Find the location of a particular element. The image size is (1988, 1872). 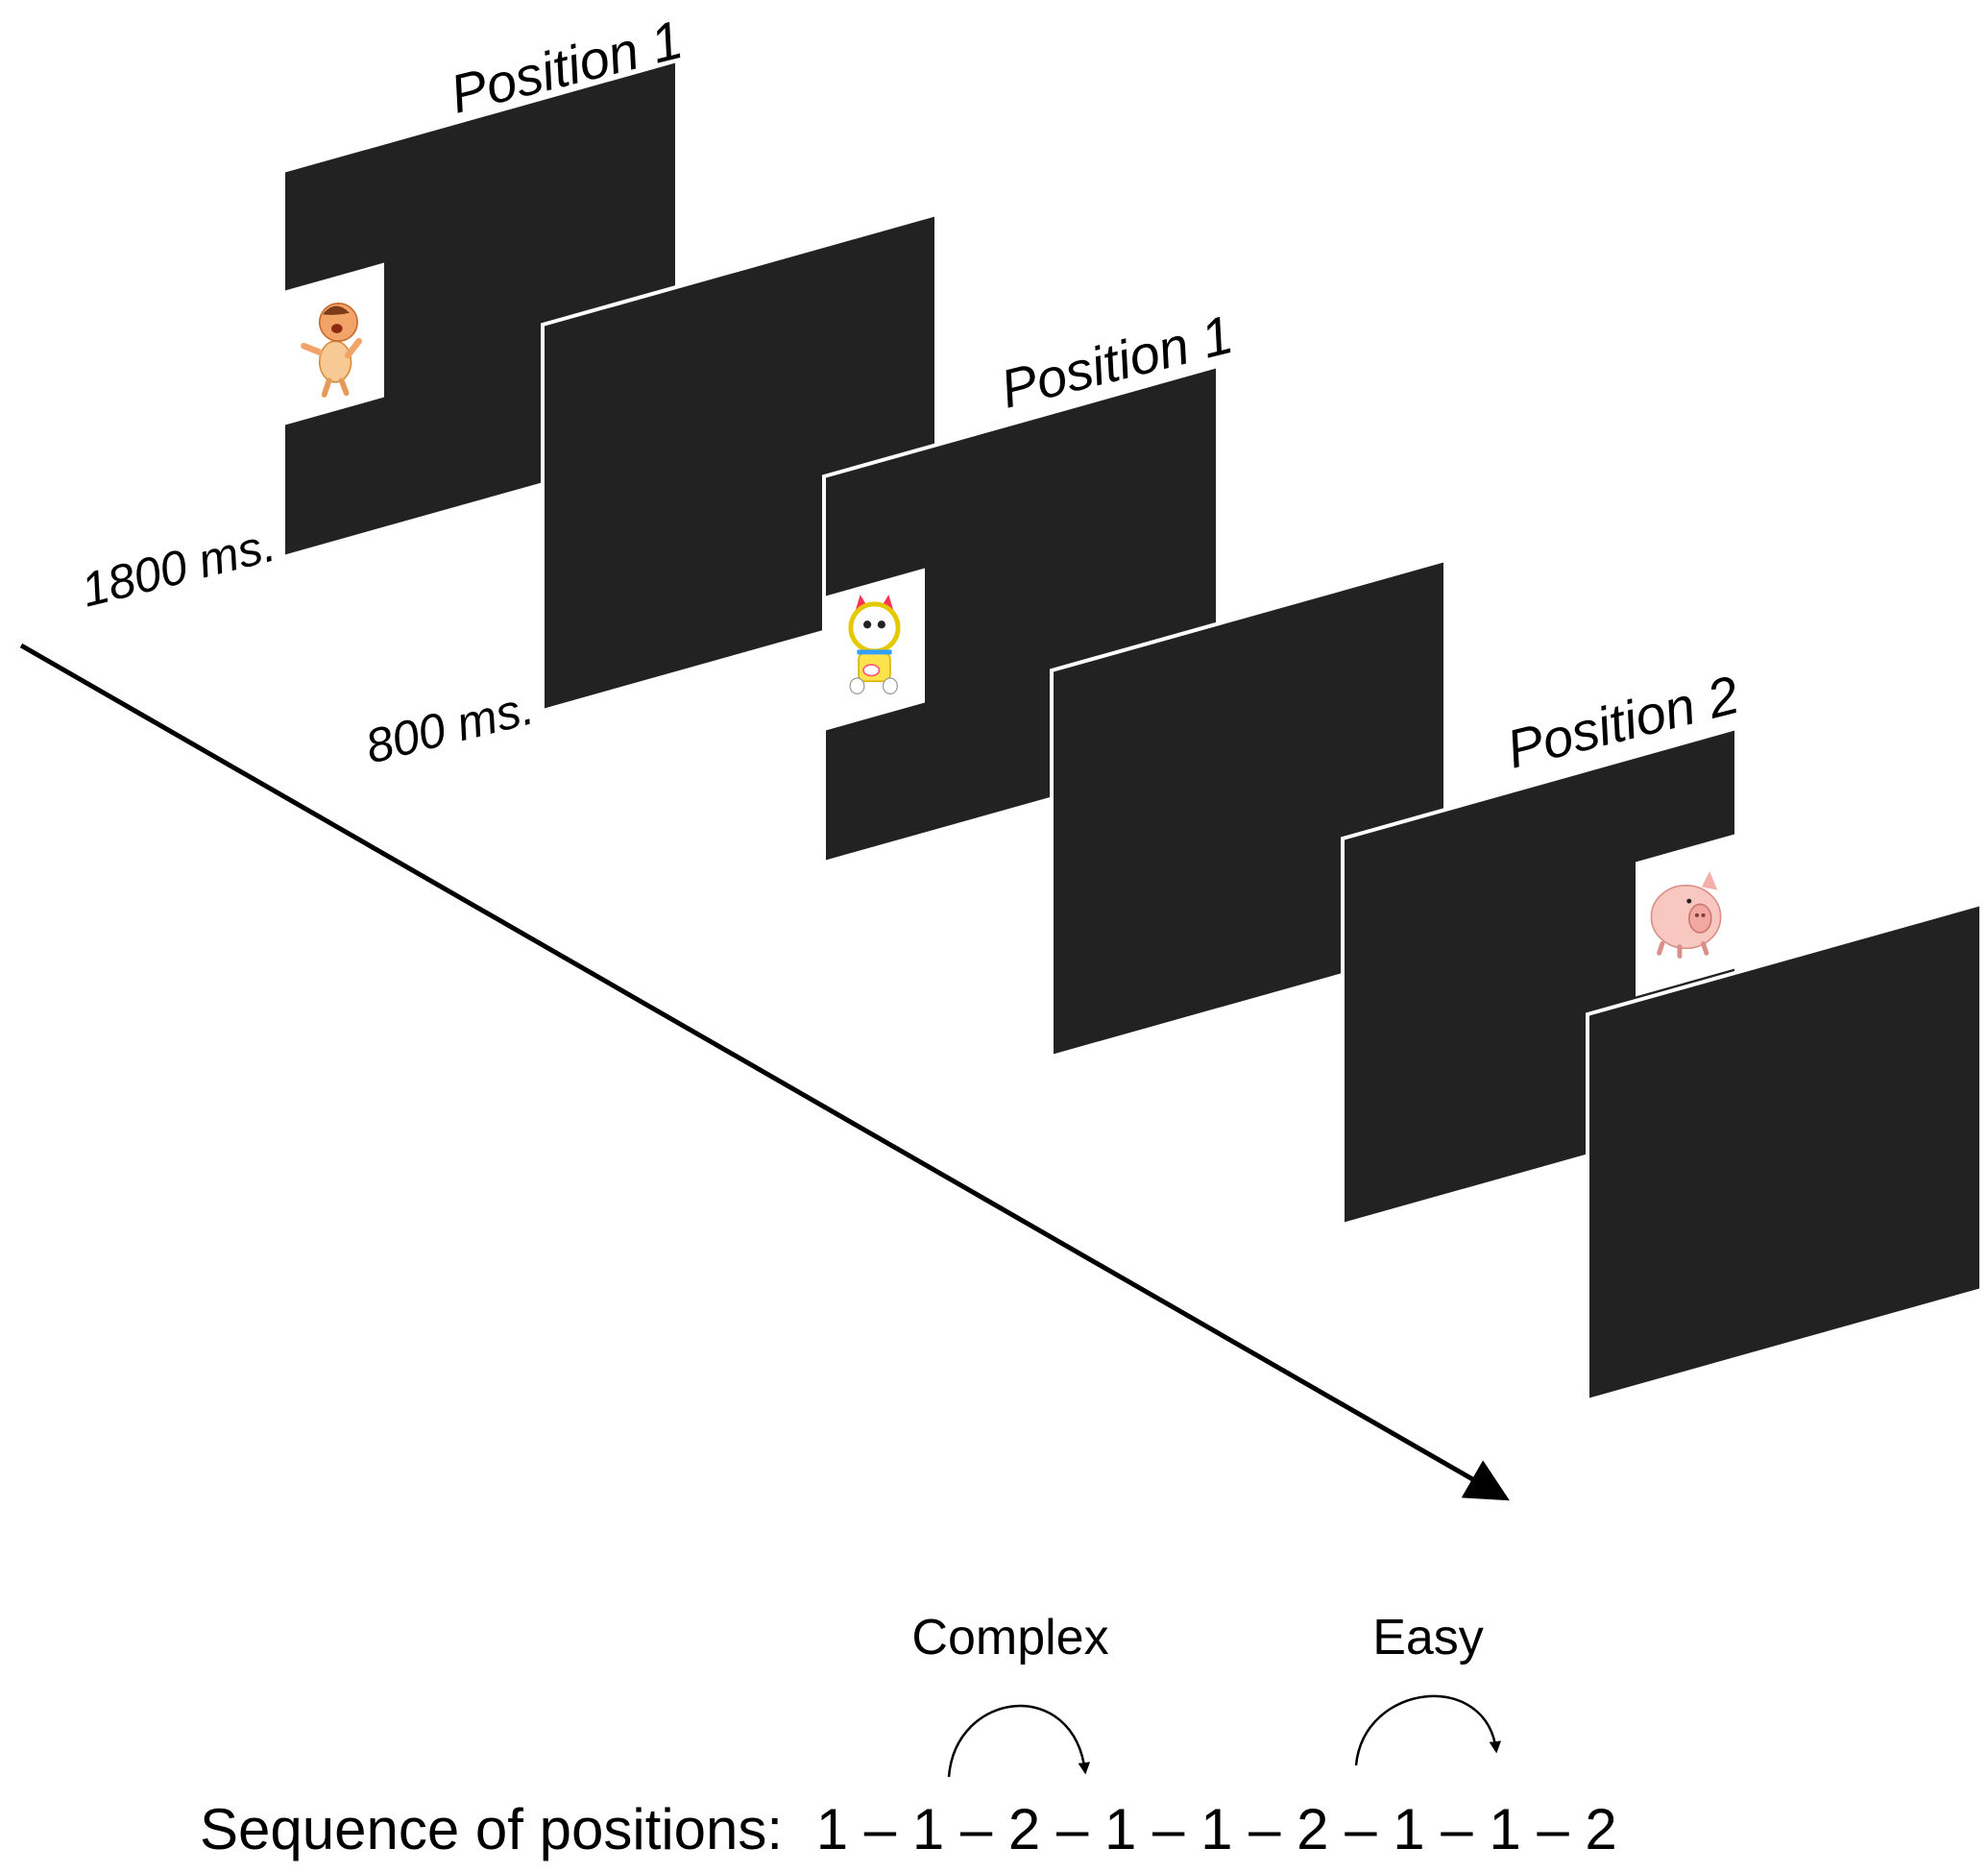

cat-robot-cartoon-icon is located at coordinates (874, 645).